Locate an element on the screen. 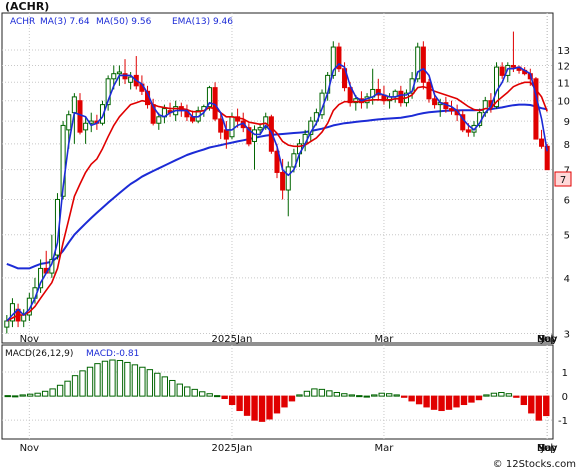 The height and width of the screenshot is (471, 580). macd-bars is located at coordinates (277, 390).